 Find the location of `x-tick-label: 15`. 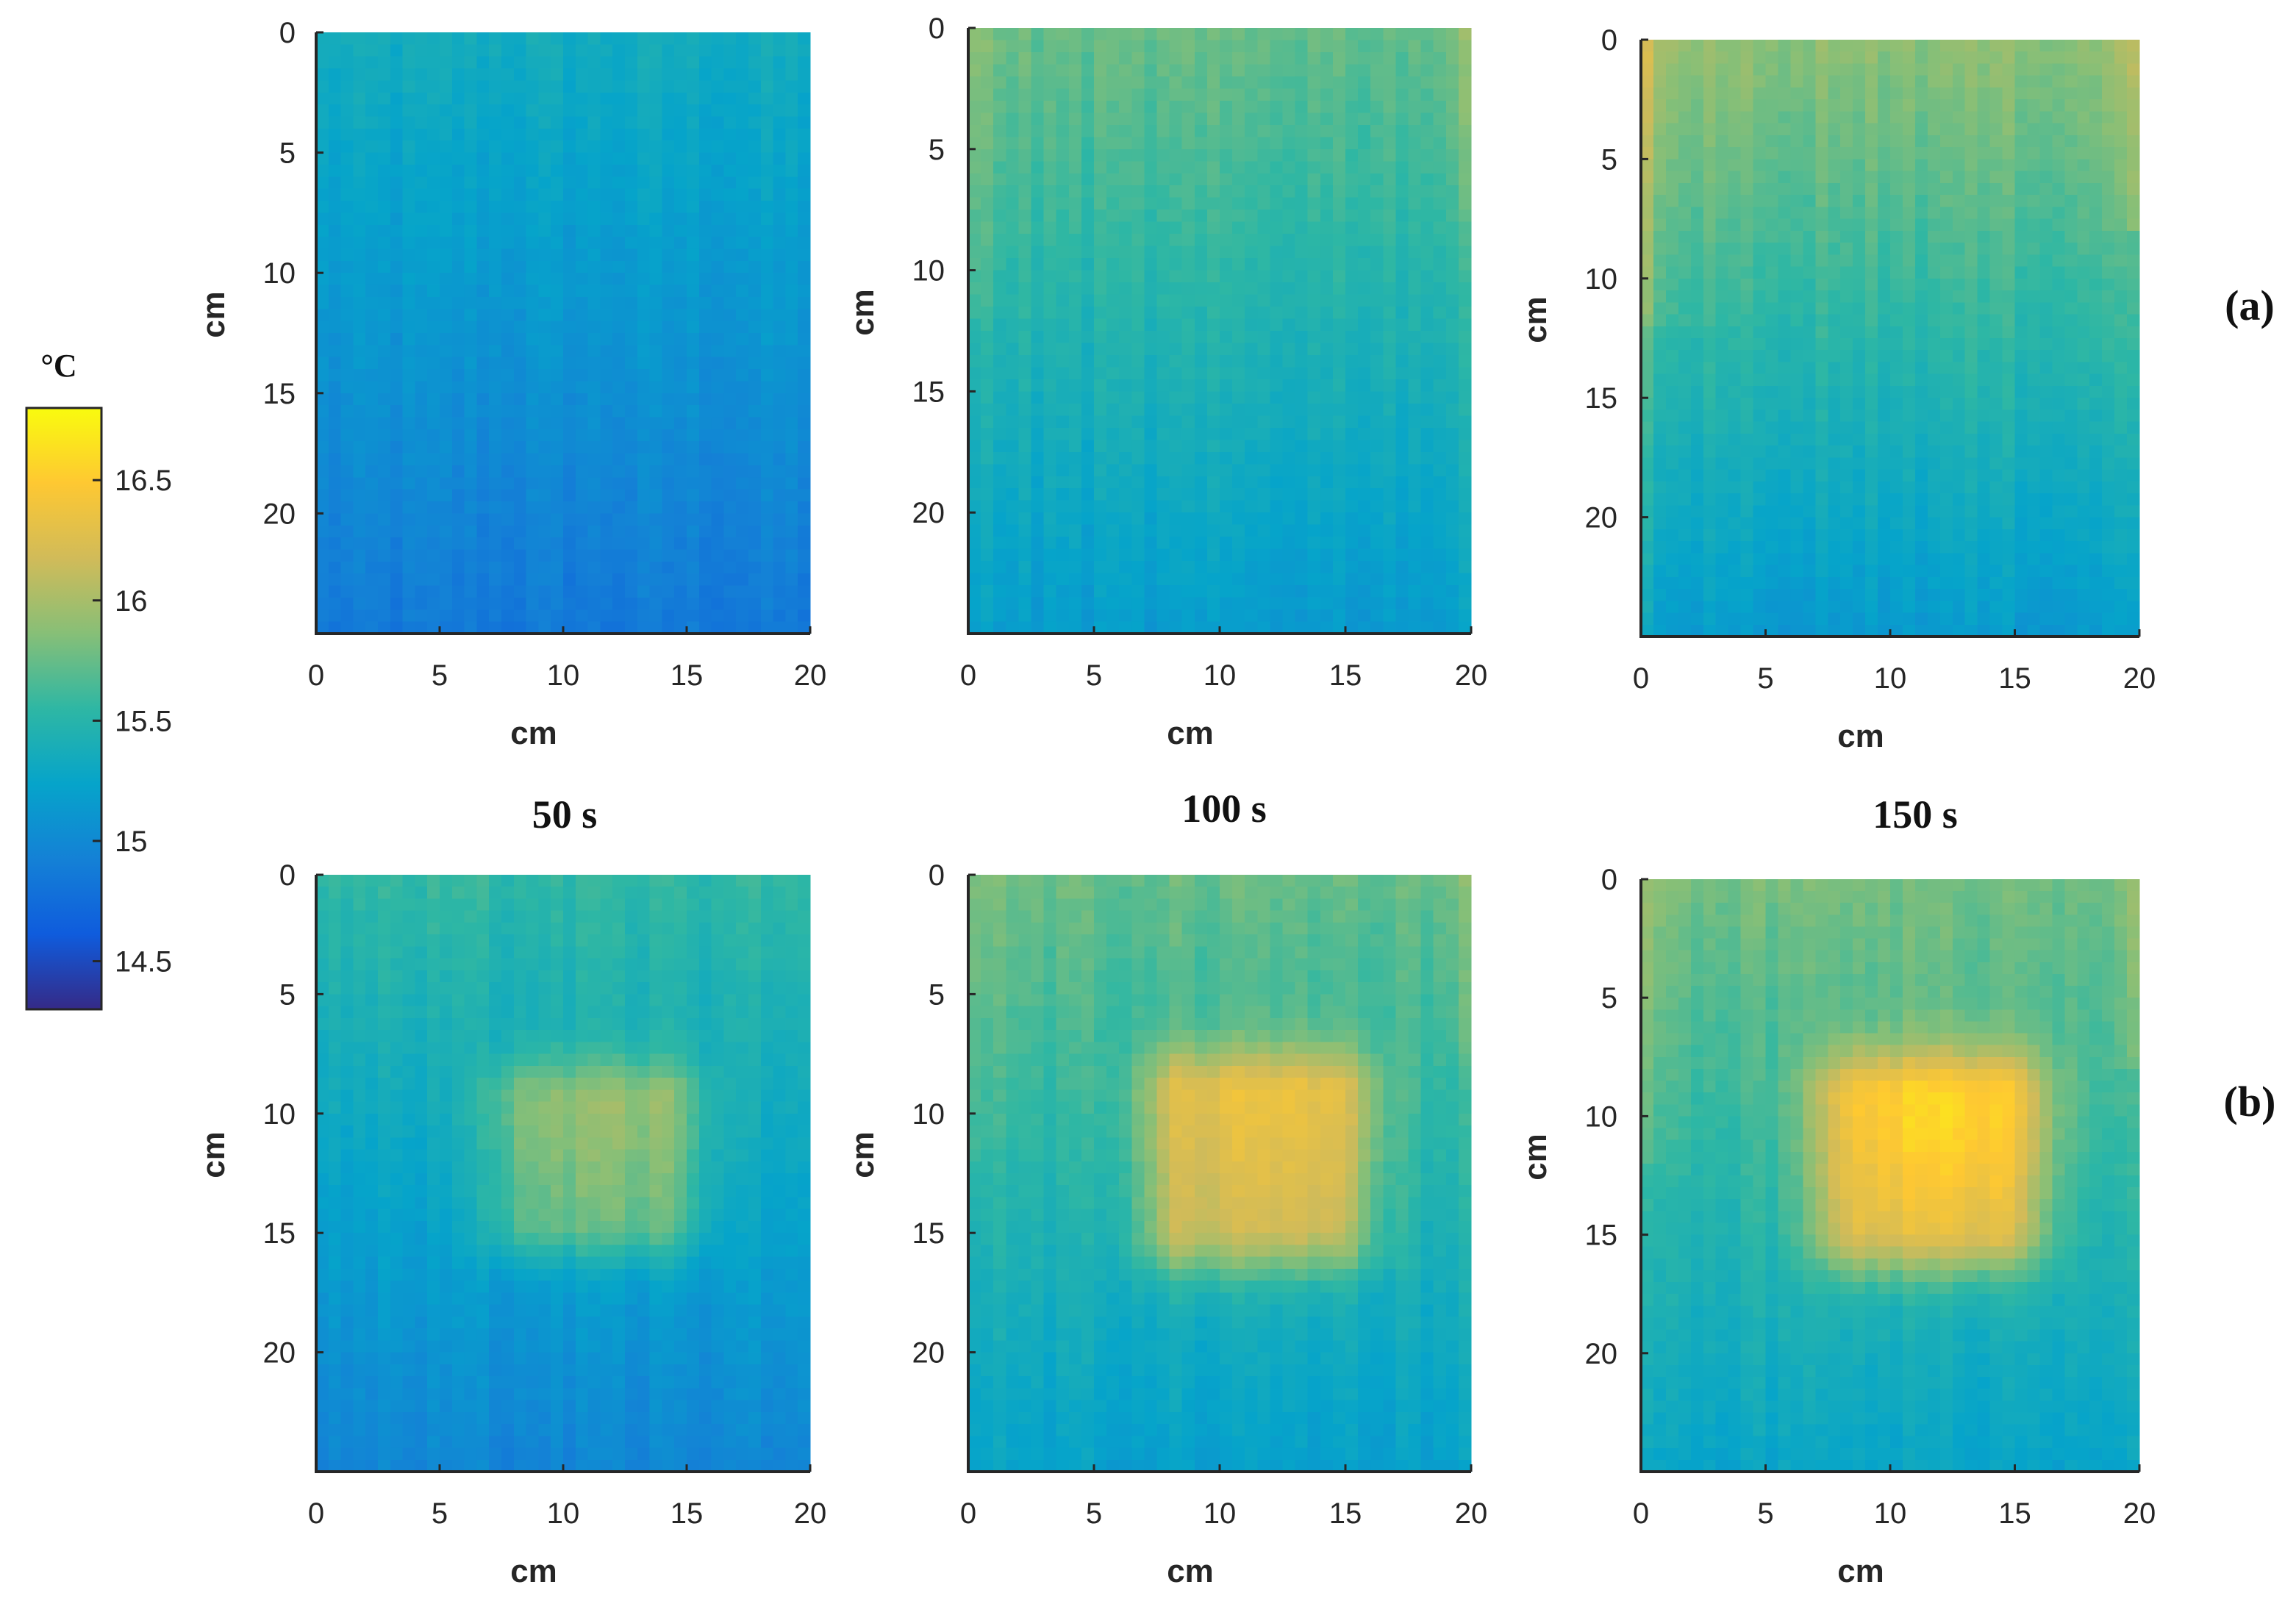

x-tick-label: 15 is located at coordinates (687, 675).